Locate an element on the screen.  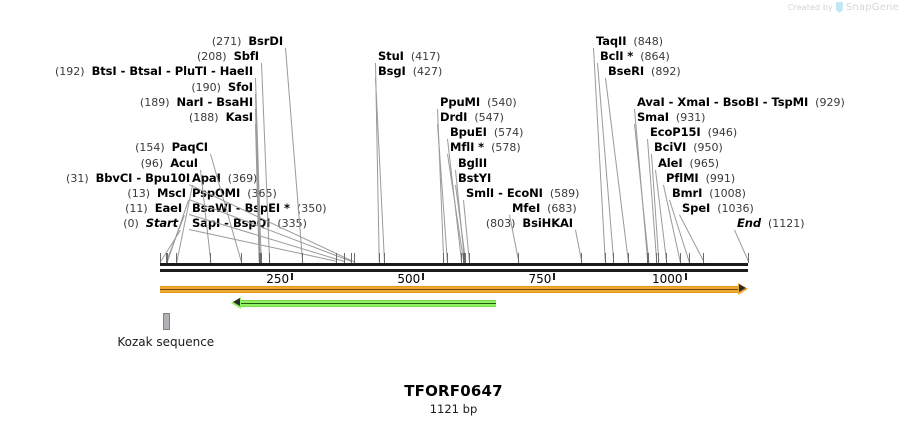
enzyme-label-bsihkai: (803) BsiHKAI is located at coordinates (529, 224).